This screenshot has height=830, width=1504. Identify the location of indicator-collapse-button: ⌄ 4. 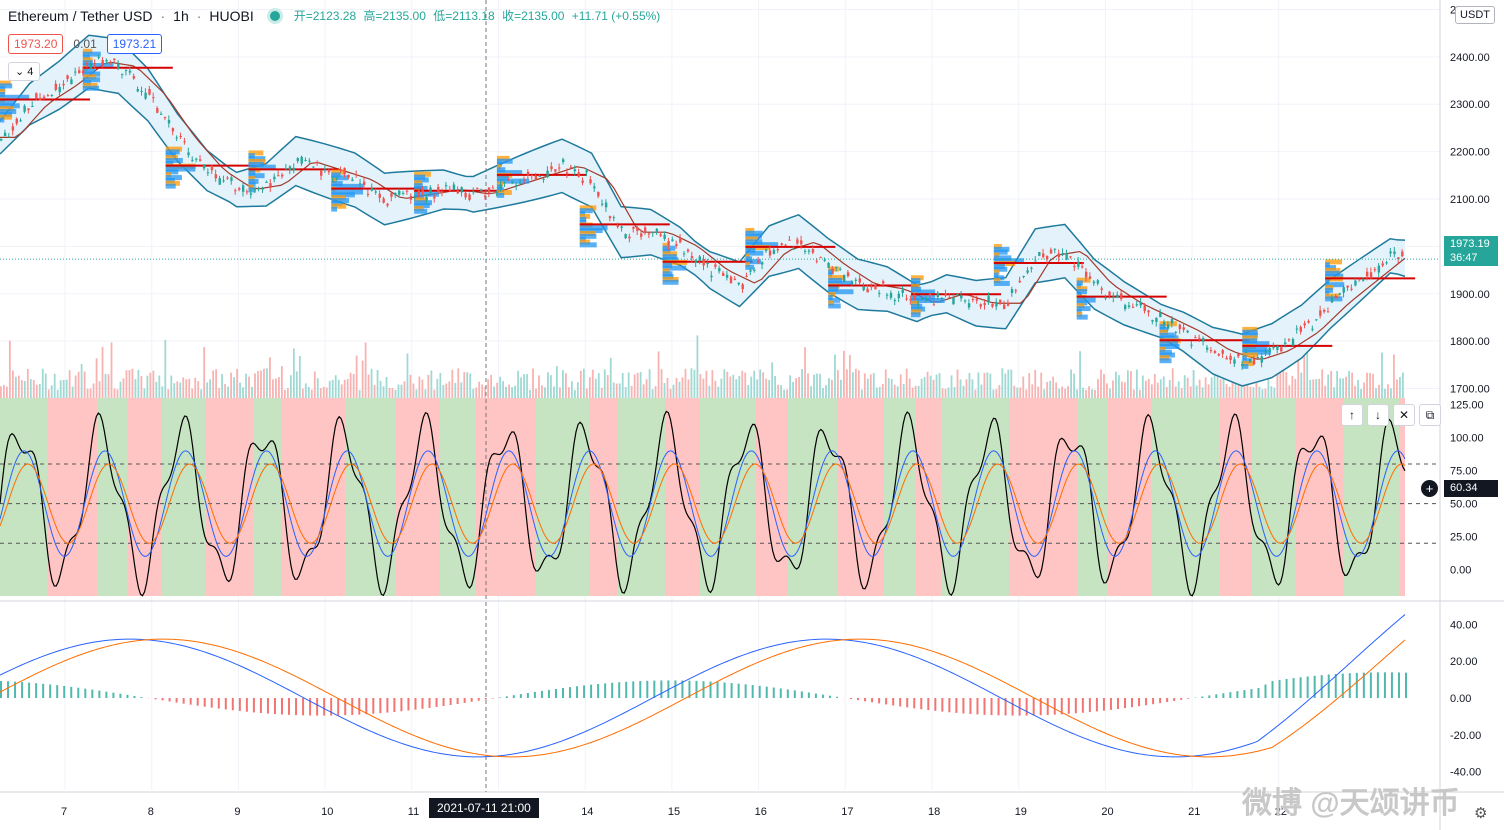
(24, 71).